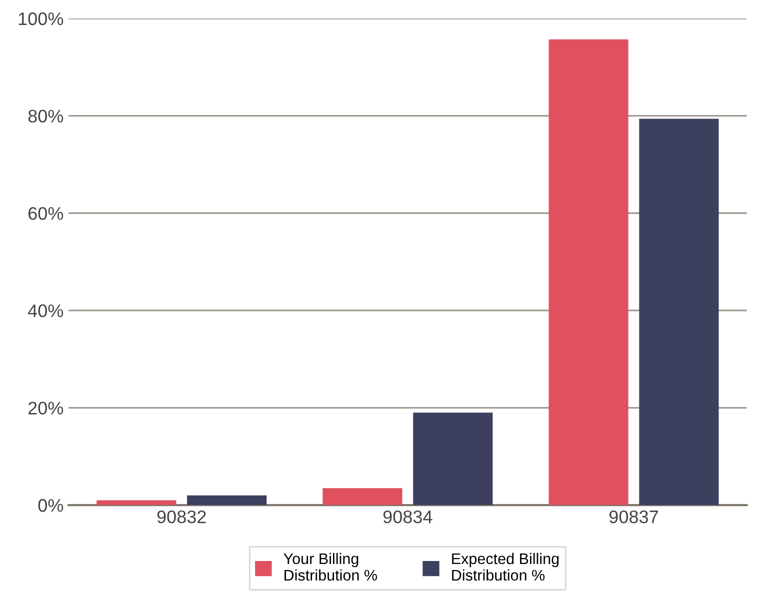 The image size is (762, 616). Describe the element at coordinates (46, 311) in the screenshot. I see `y-tick-label: 40%` at that location.